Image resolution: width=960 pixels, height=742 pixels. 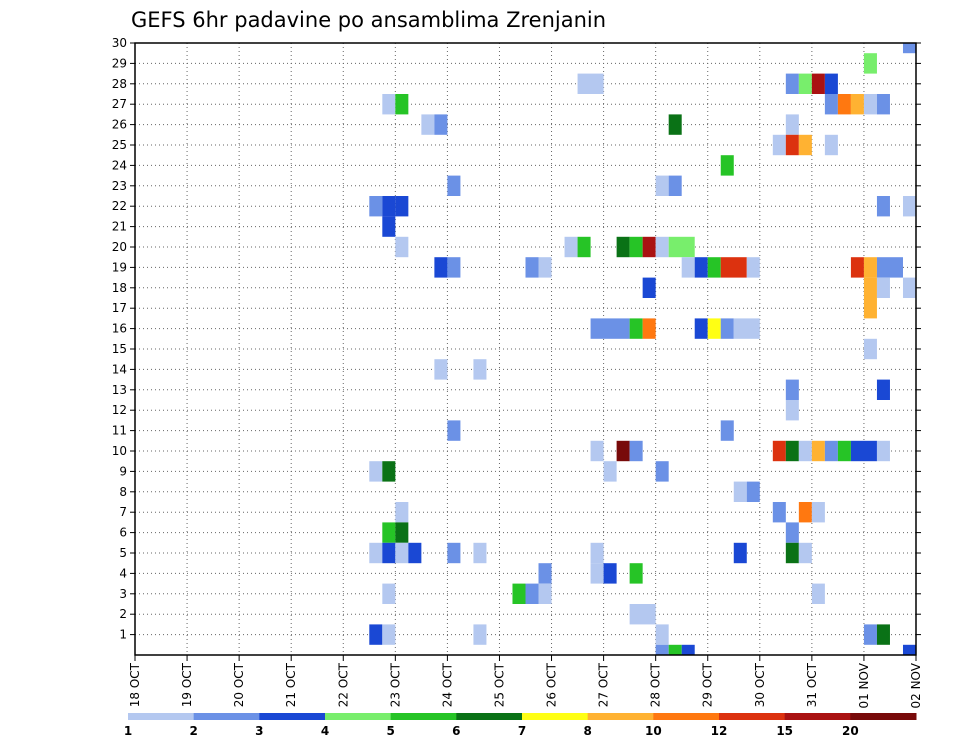 What do you see at coordinates (522, 731) in the screenshot?
I see `legend-label: 7` at bounding box center [522, 731].